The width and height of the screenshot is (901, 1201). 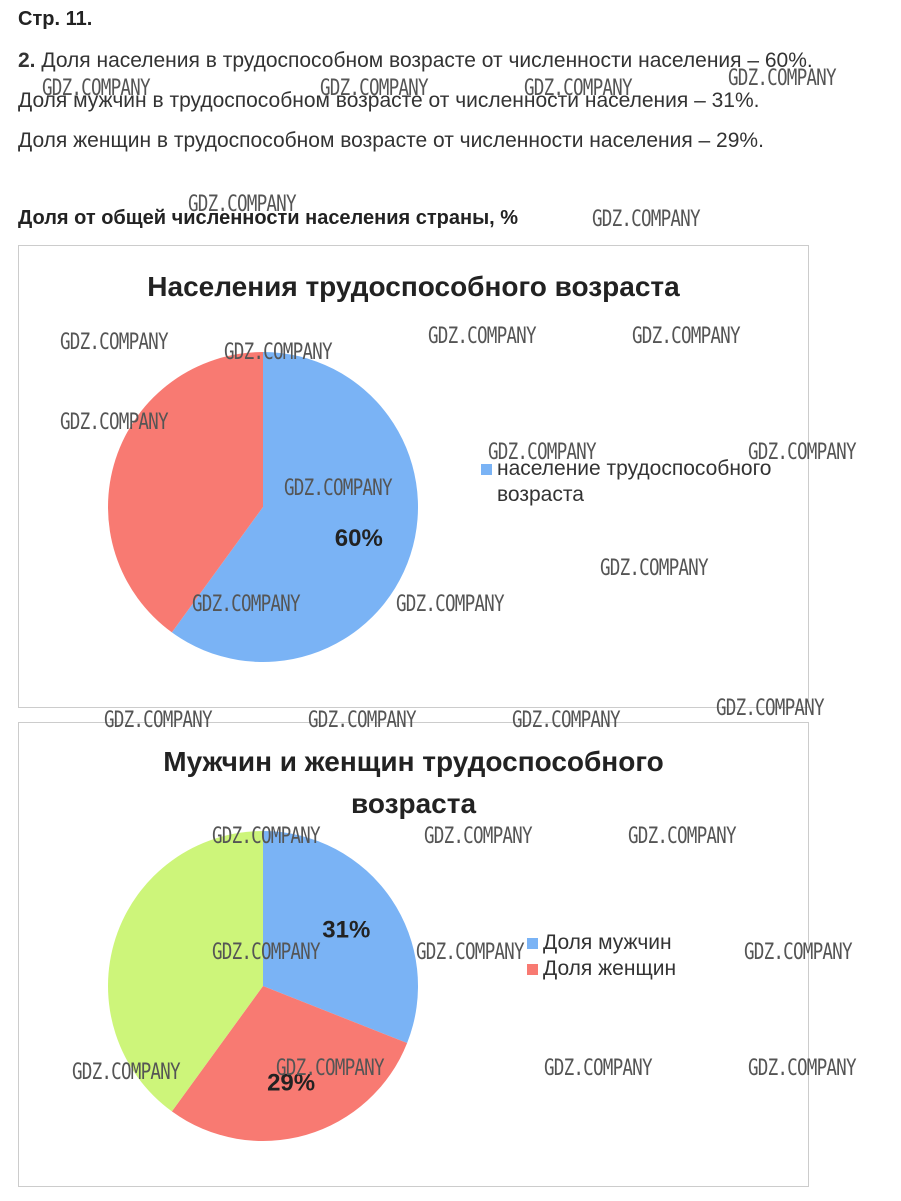 What do you see at coordinates (634, 481) in the screenshot?
I see `legend-label: население трудоспособного возраста` at bounding box center [634, 481].